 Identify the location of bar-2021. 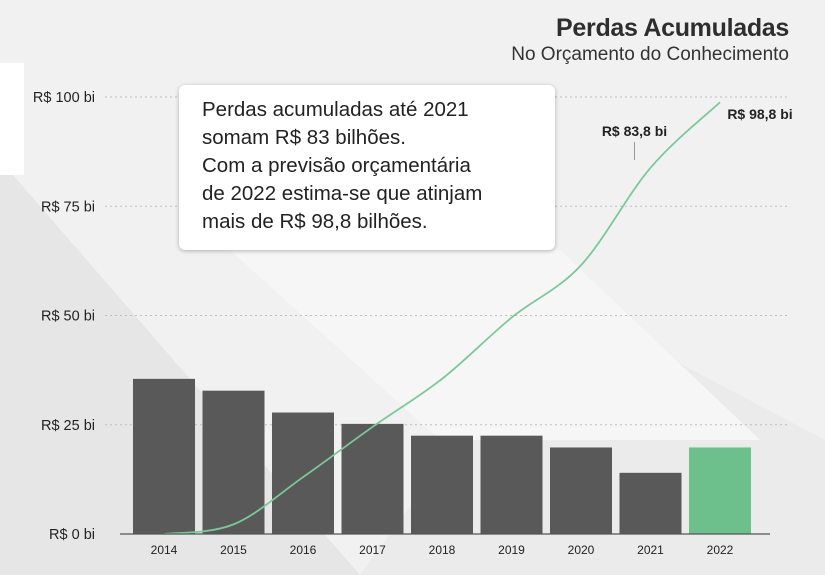
(650, 503).